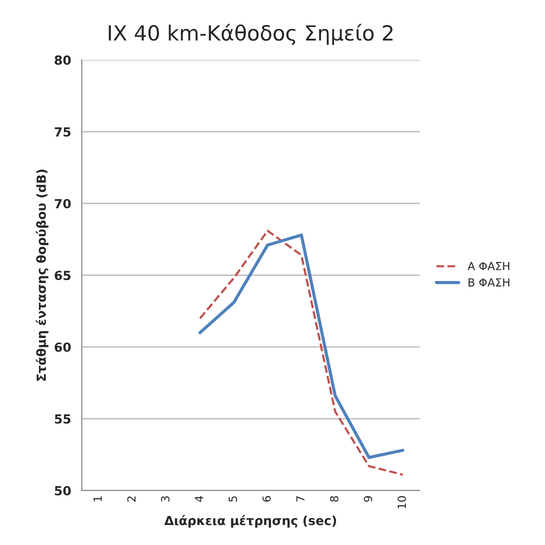 Image resolution: width=545 pixels, height=545 pixels. Describe the element at coordinates (98, 499) in the screenshot. I see `x-tick-label: 1` at that location.